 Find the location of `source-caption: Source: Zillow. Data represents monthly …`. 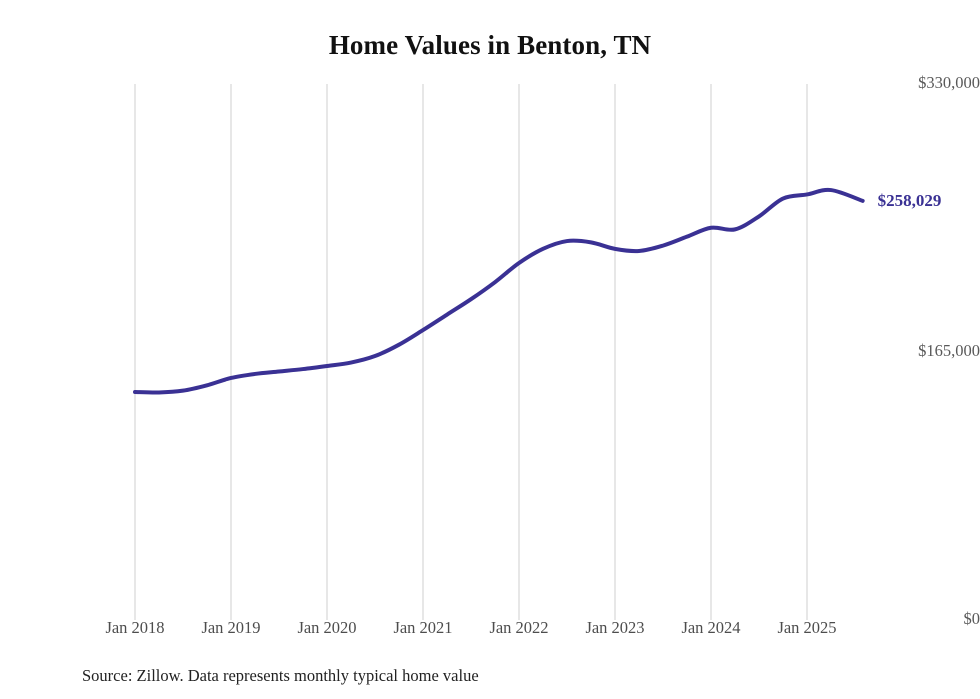

source-caption: Source: Zillow. Data represents monthly … is located at coordinates (280, 675).